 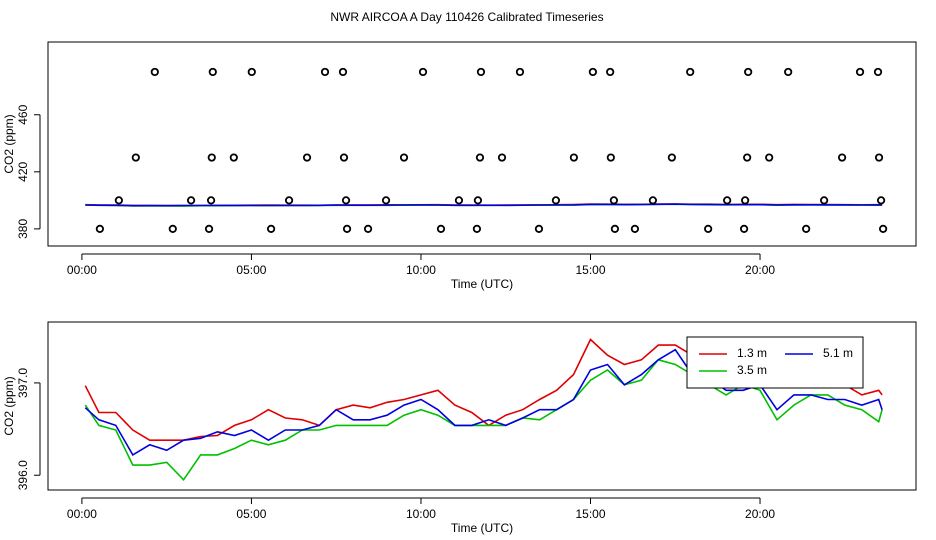 I want to click on y-tick-label: 397.0, so click(x=23, y=383).